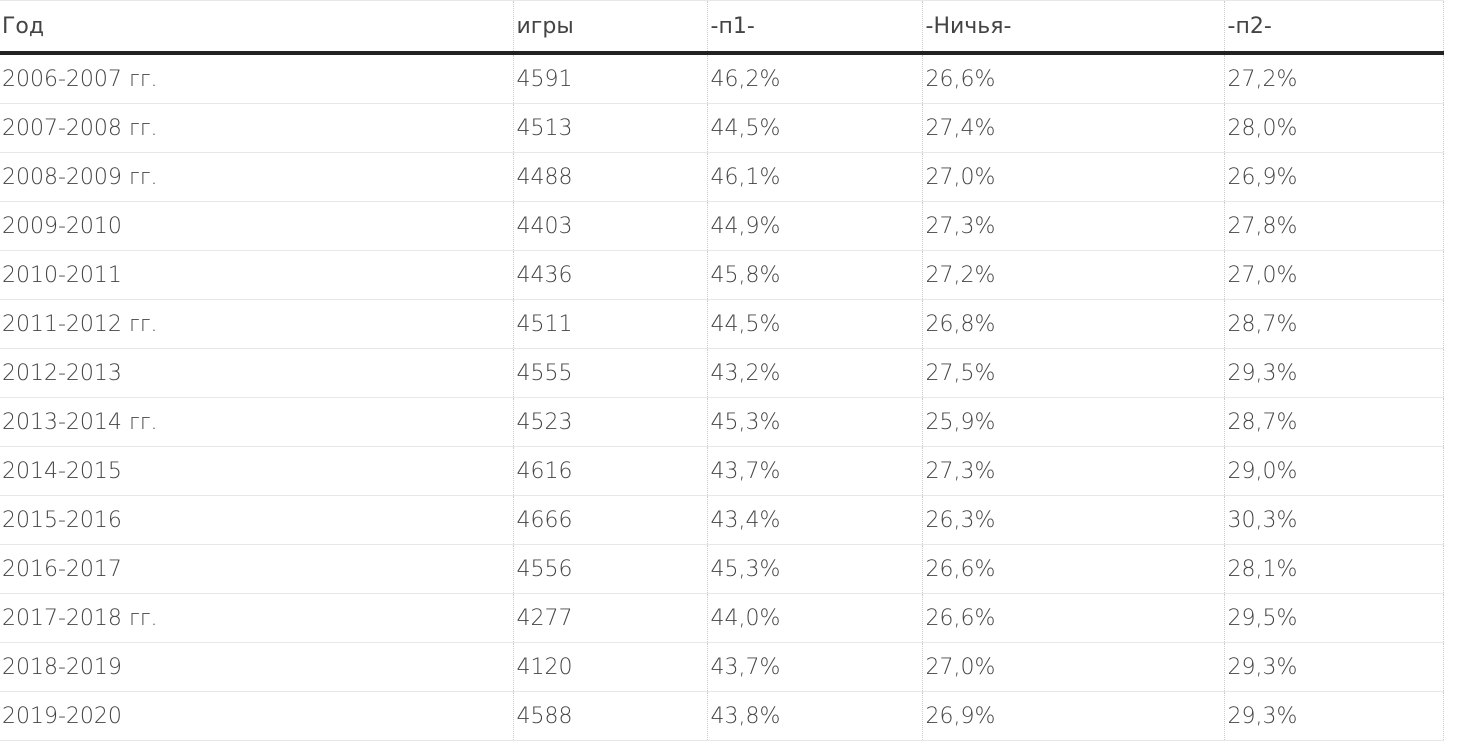  Describe the element at coordinates (610, 177) in the screenshot. I see `table-cell: 4488` at that location.